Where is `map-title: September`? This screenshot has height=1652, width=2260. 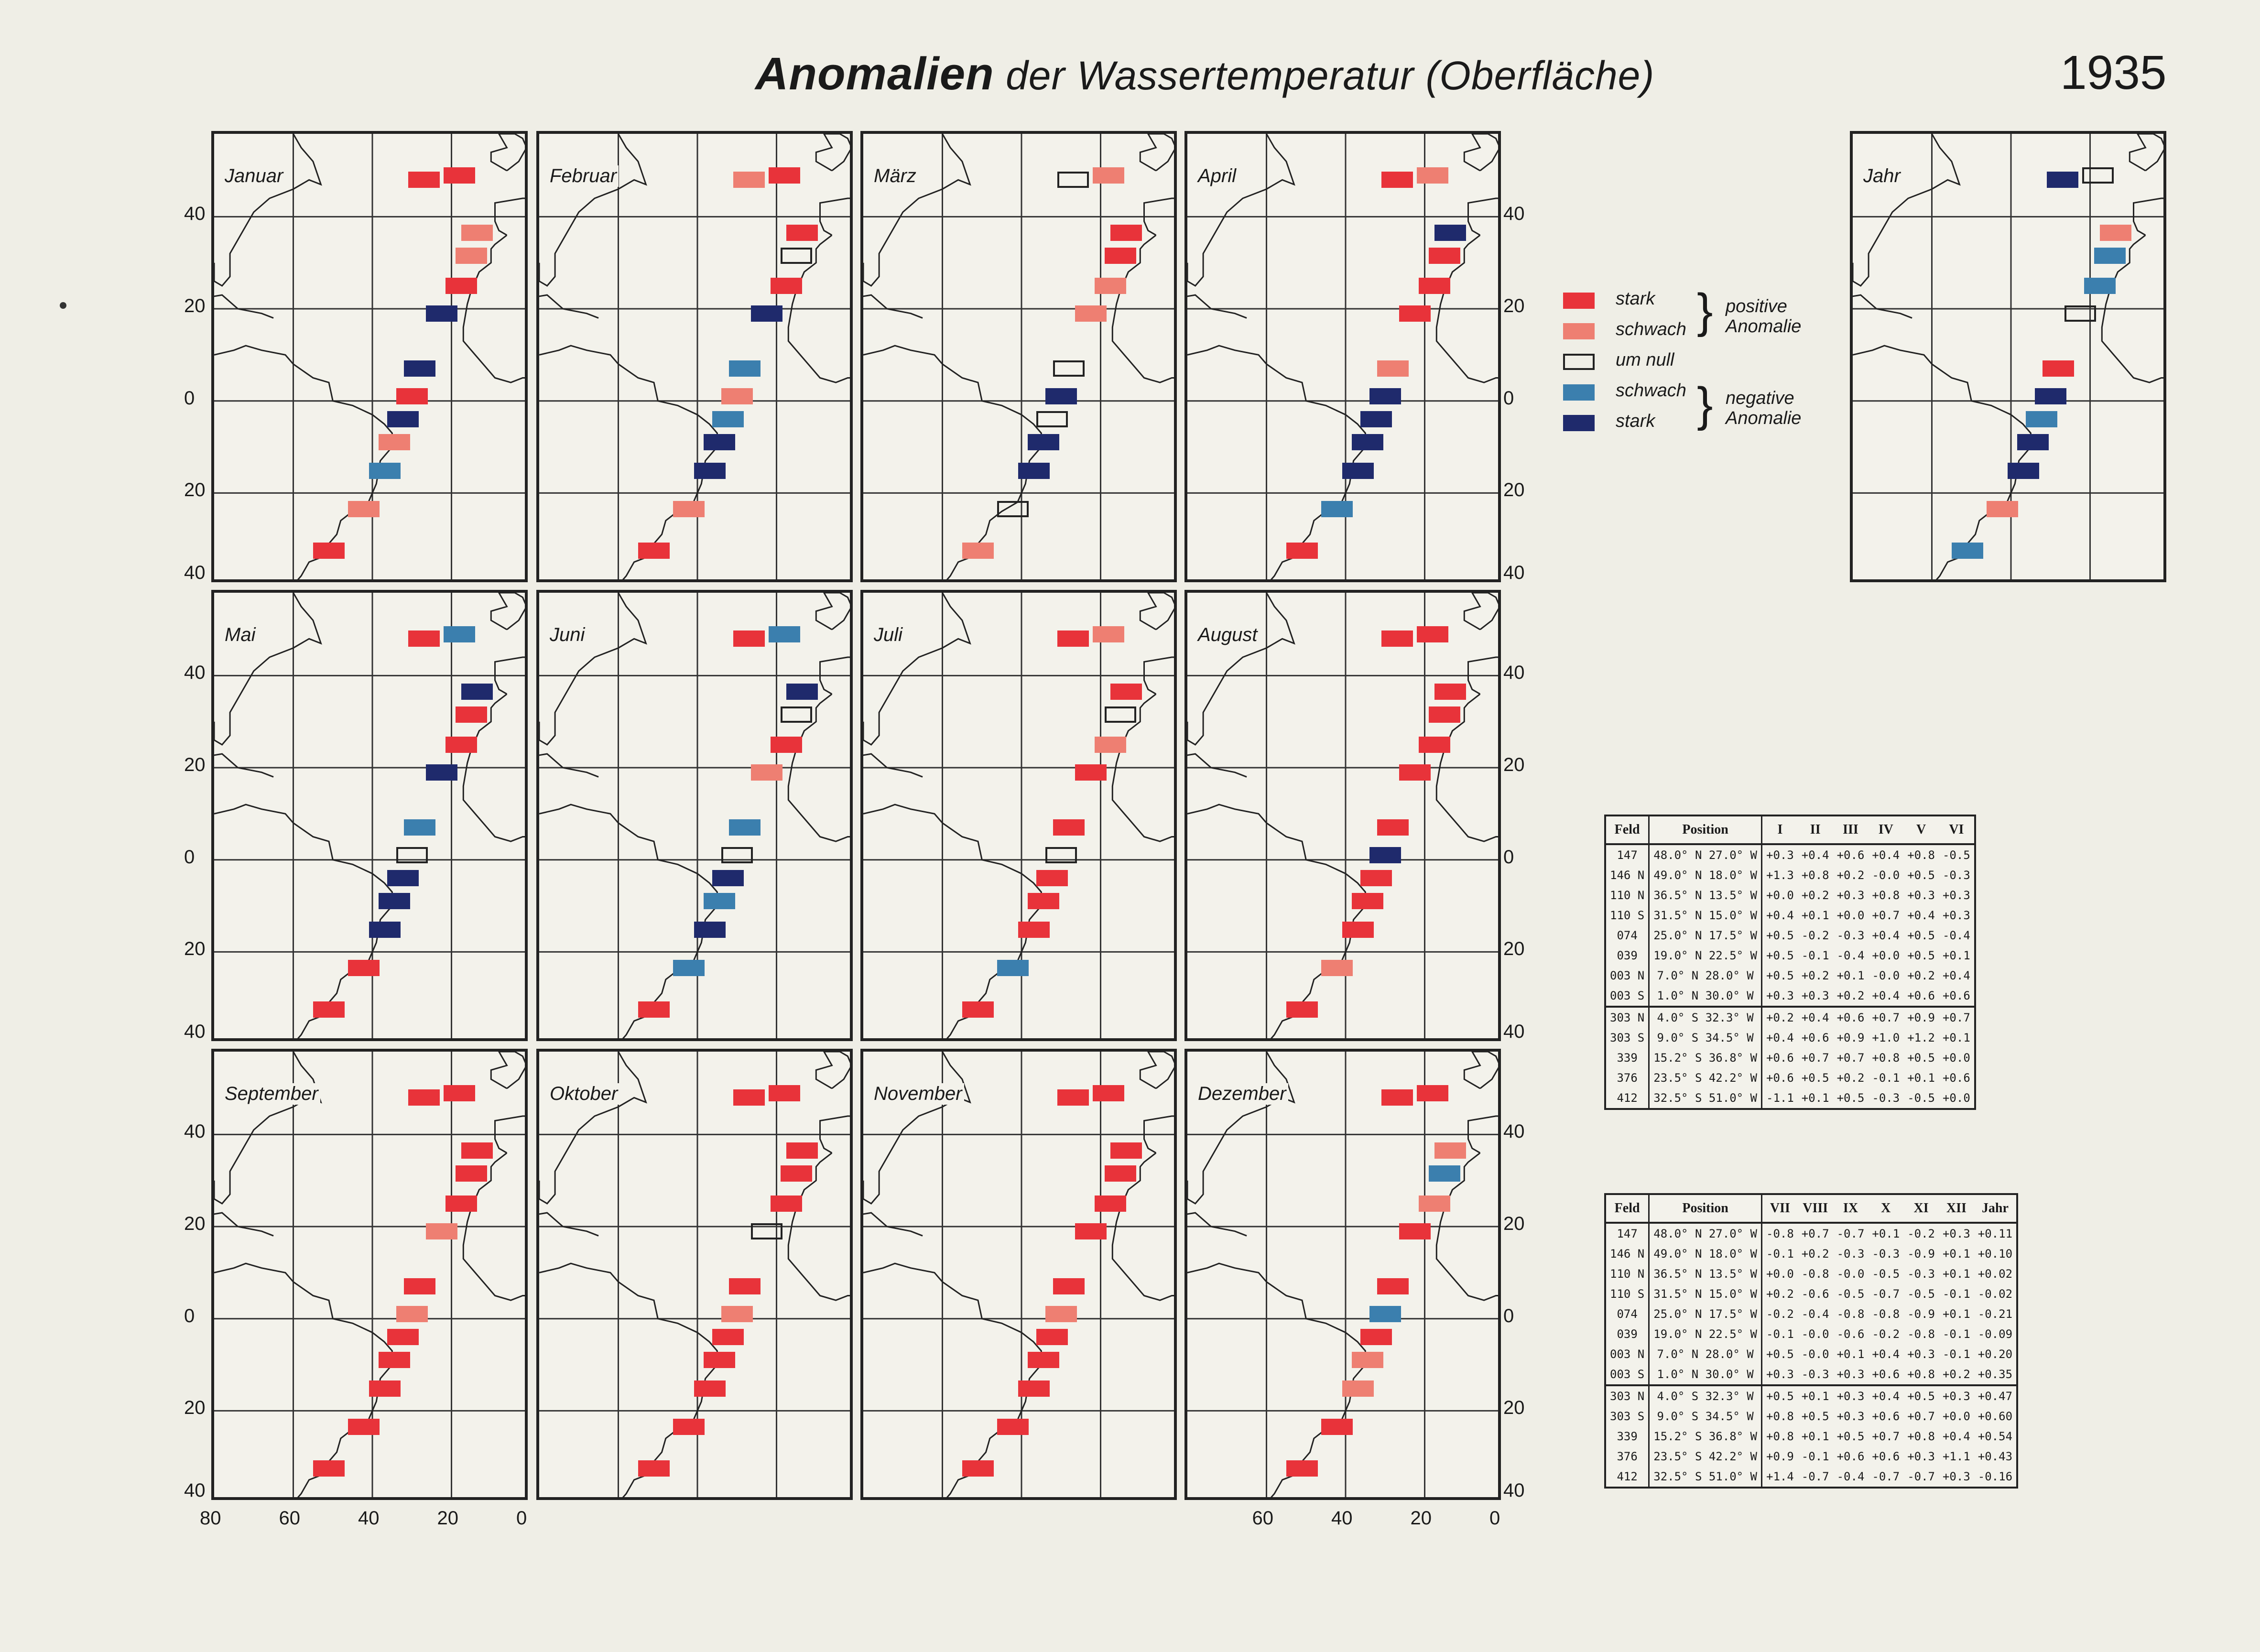 map-title: September is located at coordinates (271, 1094).